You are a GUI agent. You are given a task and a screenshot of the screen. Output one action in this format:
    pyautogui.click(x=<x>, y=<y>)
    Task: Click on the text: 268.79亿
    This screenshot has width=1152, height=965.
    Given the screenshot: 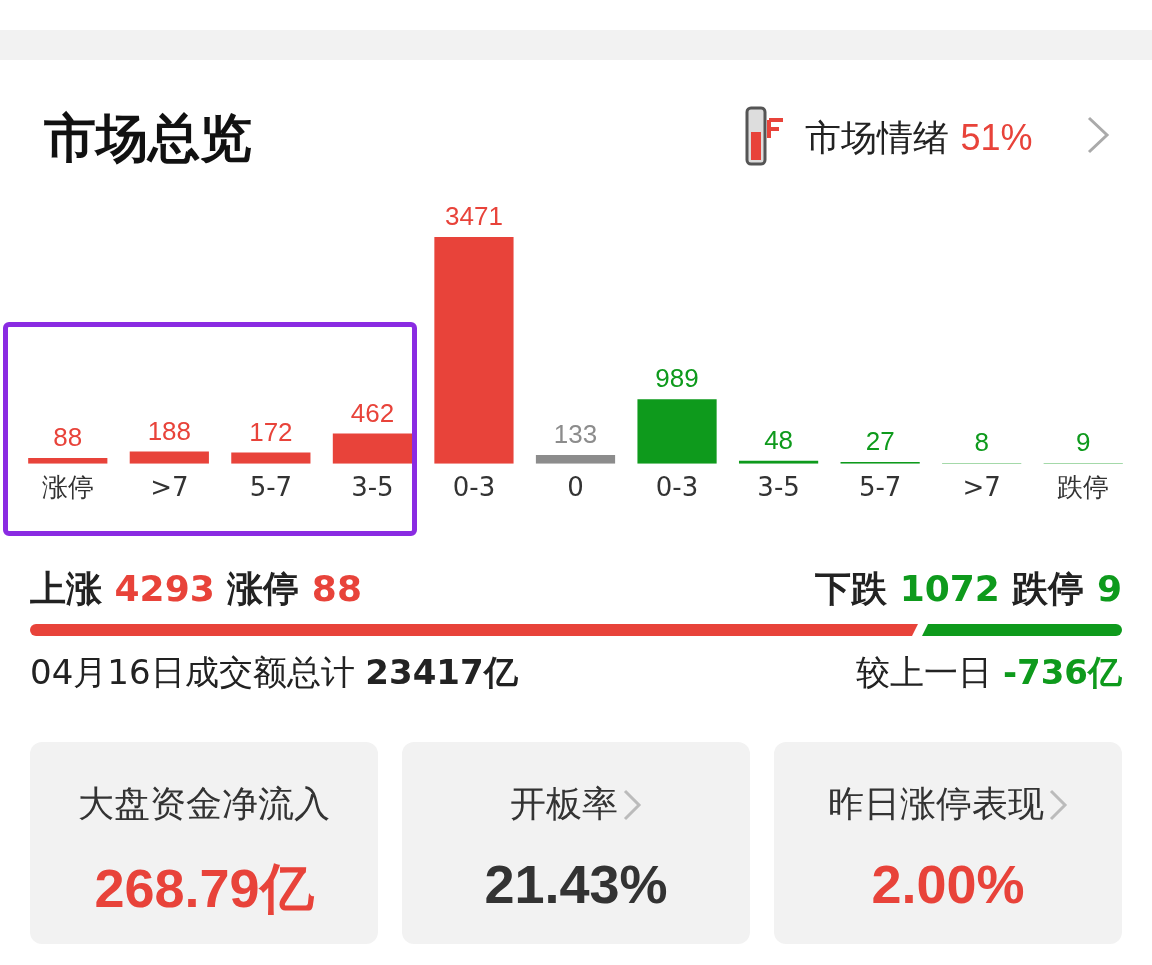 What is the action you would take?
    pyautogui.click(x=204, y=888)
    